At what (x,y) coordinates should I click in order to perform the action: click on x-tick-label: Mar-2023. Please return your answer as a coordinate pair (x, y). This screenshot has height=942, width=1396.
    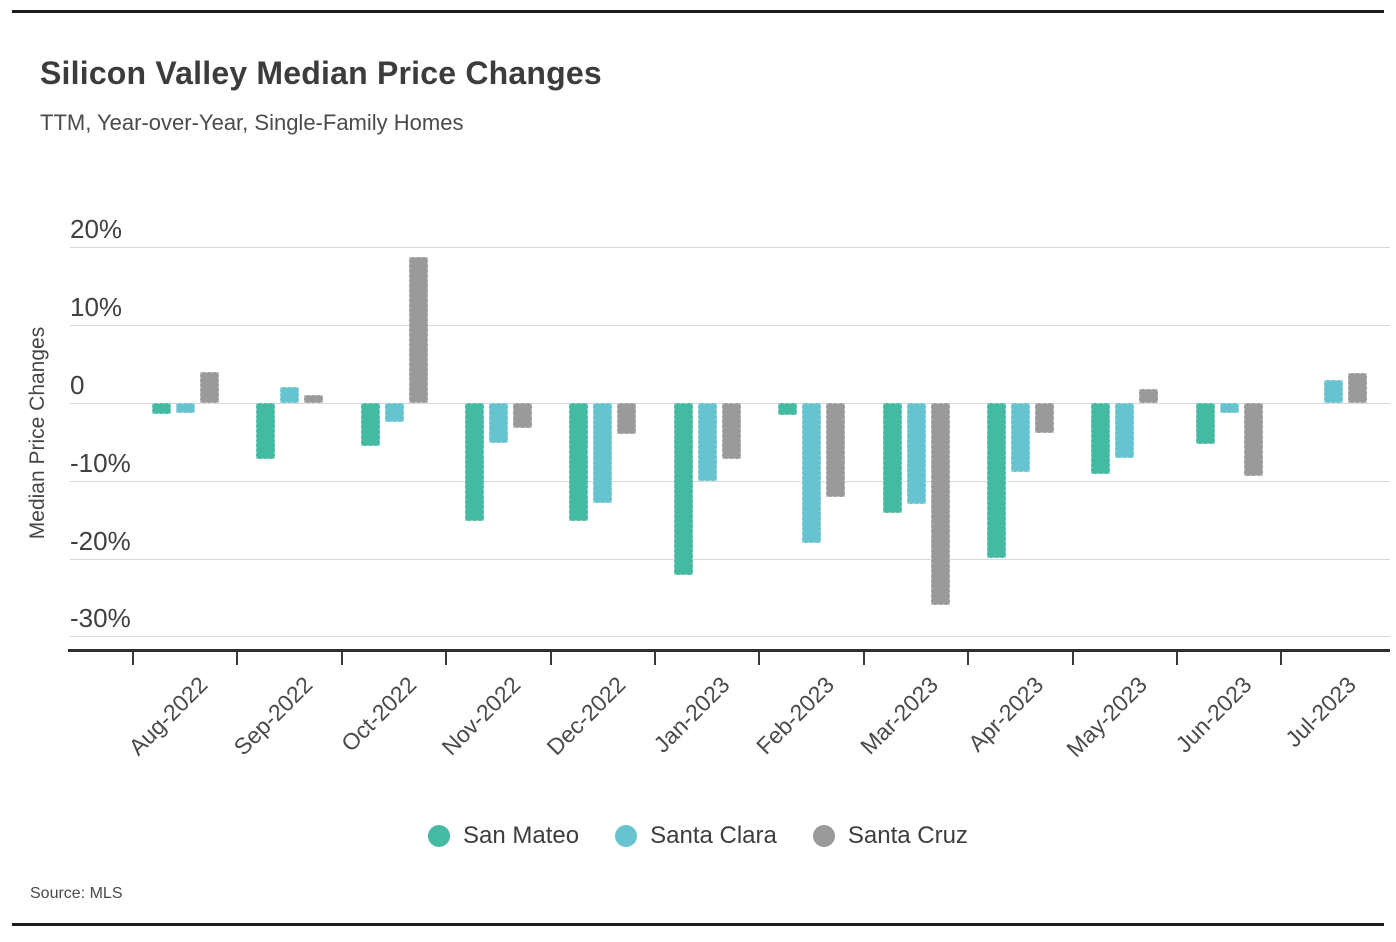
    Looking at the image, I should click on (899, 715).